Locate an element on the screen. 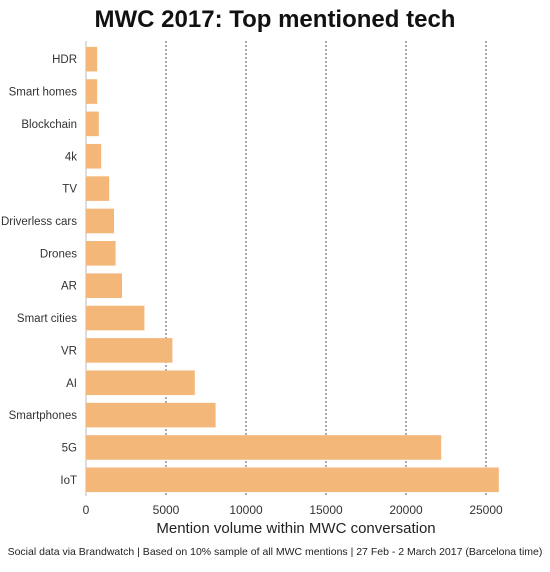 The height and width of the screenshot is (572, 550). x-tick-label: 0 is located at coordinates (86, 510).